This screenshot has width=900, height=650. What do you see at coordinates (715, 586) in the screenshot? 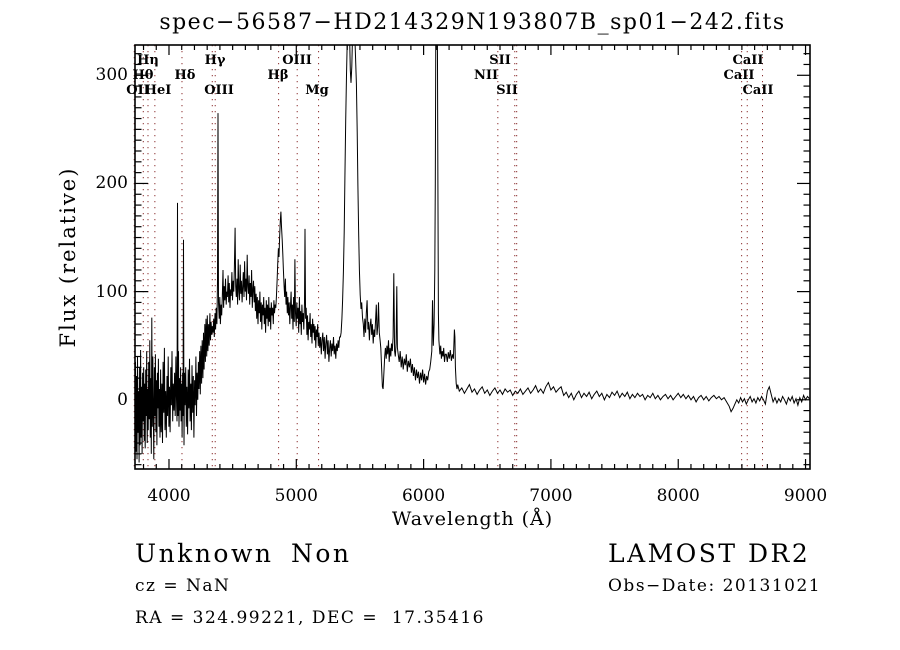
I see `obs-date-value: Obs−Date: 20131021` at bounding box center [715, 586].